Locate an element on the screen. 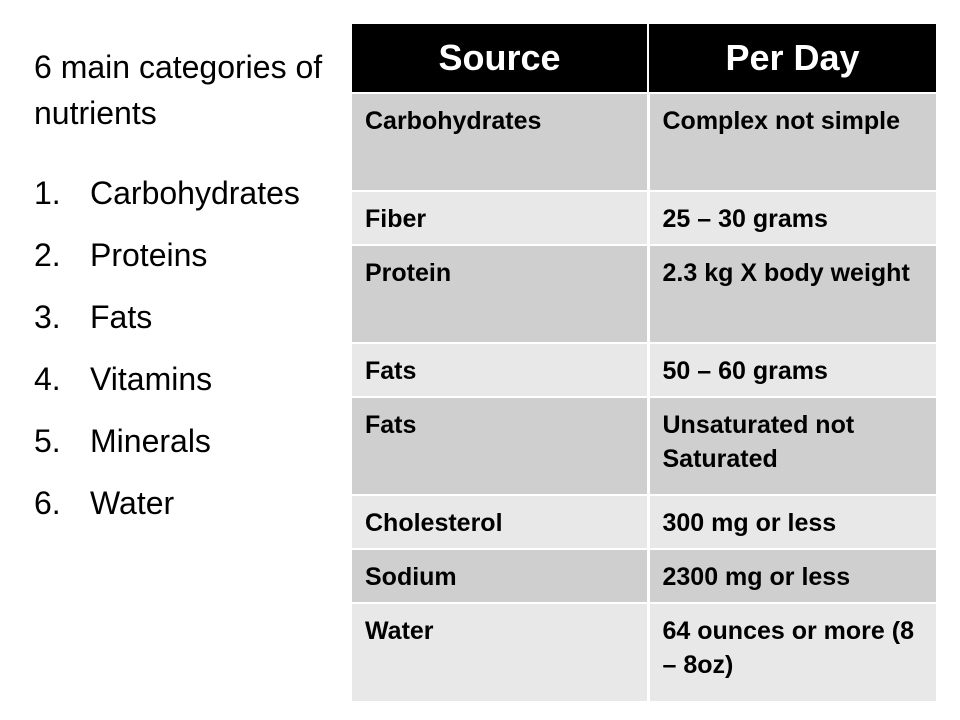 This screenshot has width=960, height=720. table-row: Carbohydrates Complex not simple is located at coordinates (644, 141).